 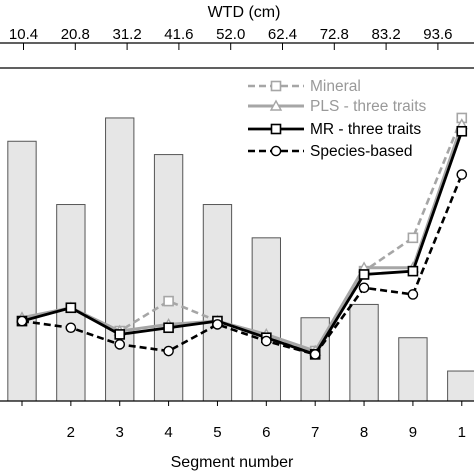 What do you see at coordinates (462, 432) in the screenshot?
I see `bottom-tick-label: 1` at bounding box center [462, 432].